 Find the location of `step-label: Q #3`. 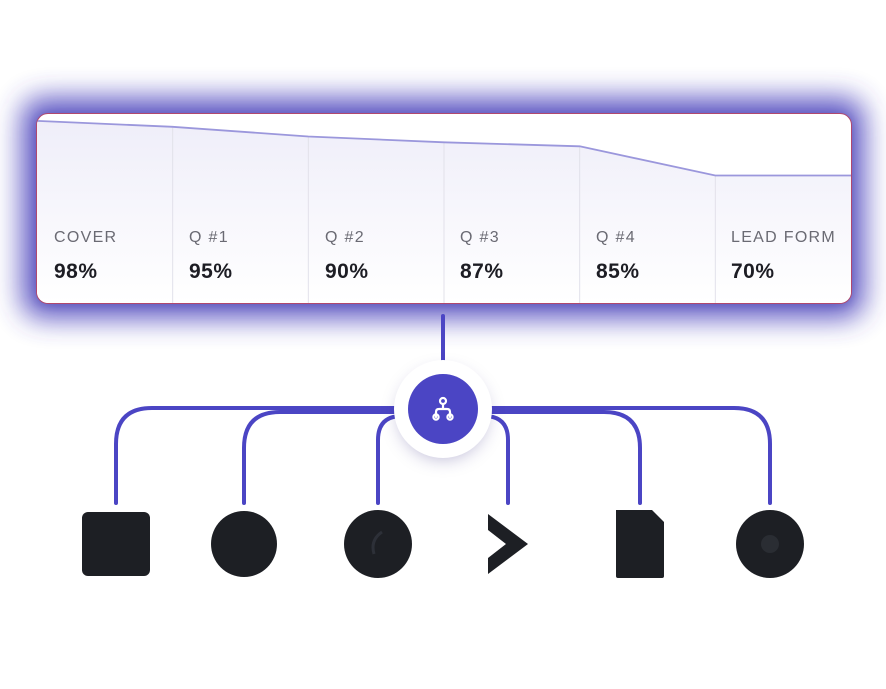

step-label: Q #3 is located at coordinates (480, 237).